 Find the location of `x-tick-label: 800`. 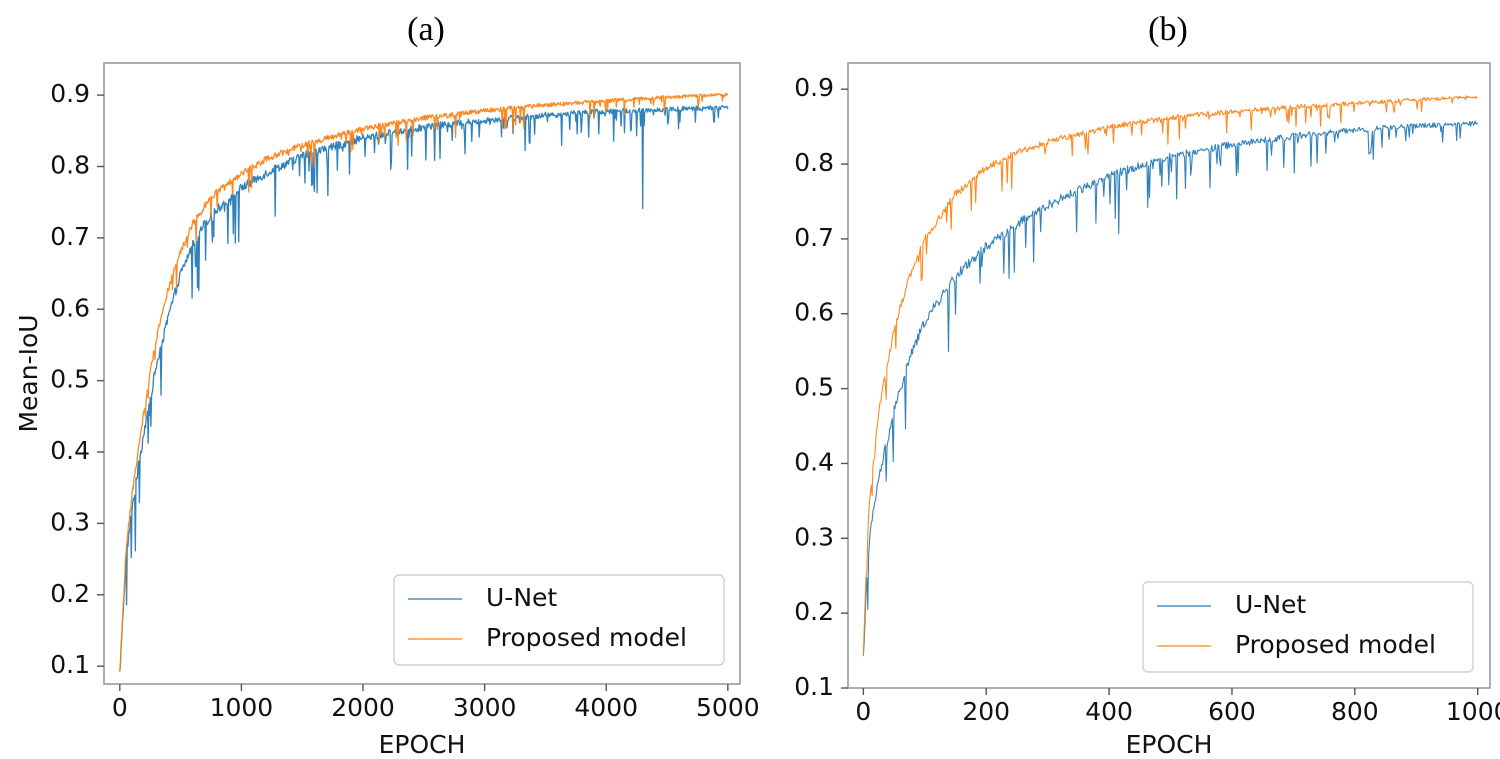

x-tick-label: 800 is located at coordinates (1355, 711).